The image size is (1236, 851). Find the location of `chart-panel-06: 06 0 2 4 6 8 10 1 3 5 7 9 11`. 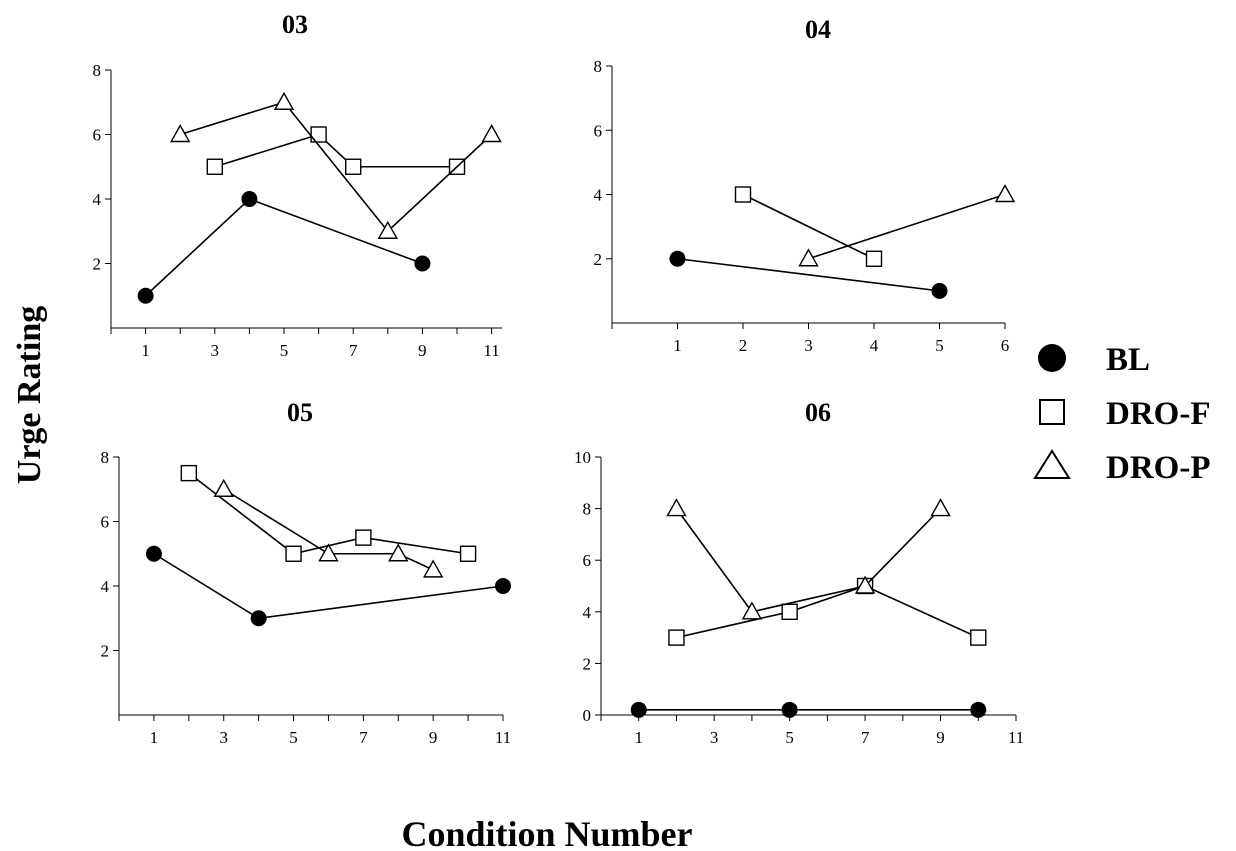

chart-panel-06: 06 0 2 4 6 8 10 1 3 5 7 9 11 is located at coordinates (799, 572).